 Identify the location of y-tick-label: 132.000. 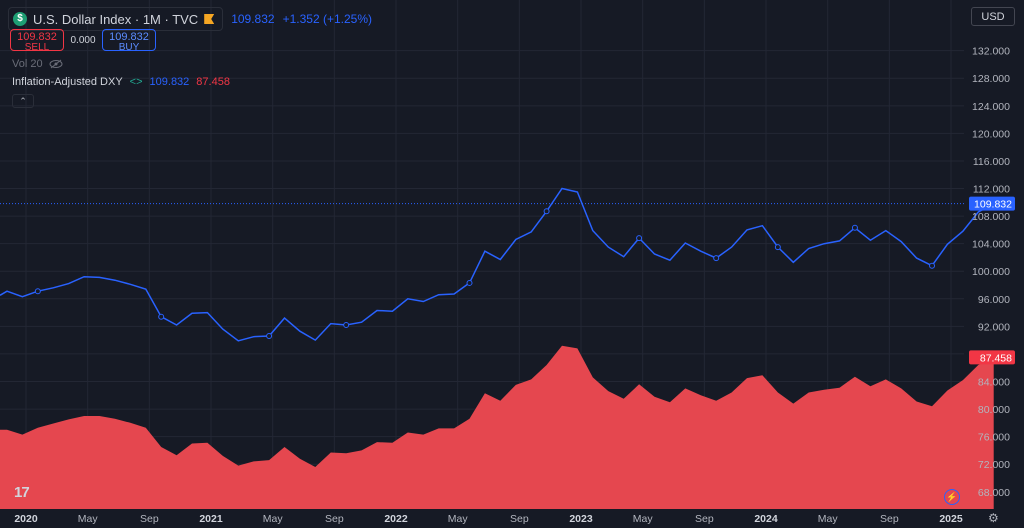
(991, 52).